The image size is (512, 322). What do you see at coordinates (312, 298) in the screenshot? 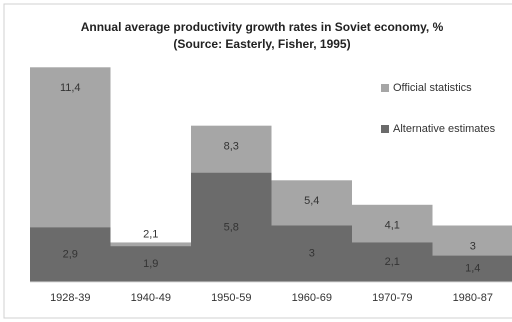
I see `x-tick-label: 1960-69` at bounding box center [312, 298].